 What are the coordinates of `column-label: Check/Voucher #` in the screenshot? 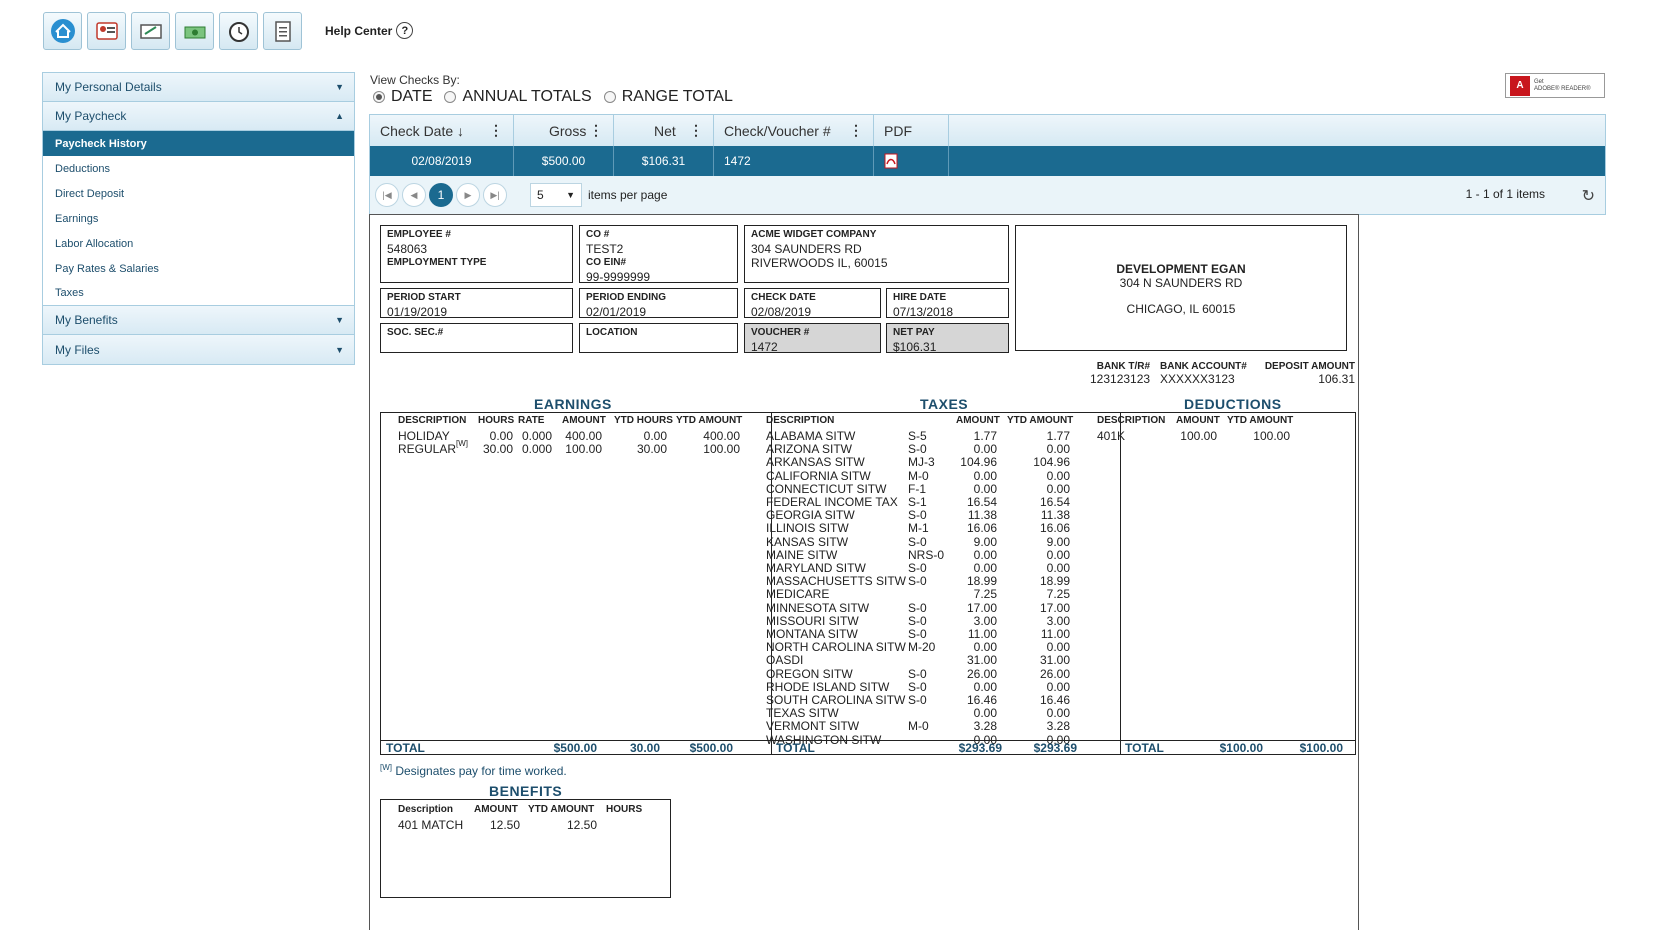 It's located at (777, 130).